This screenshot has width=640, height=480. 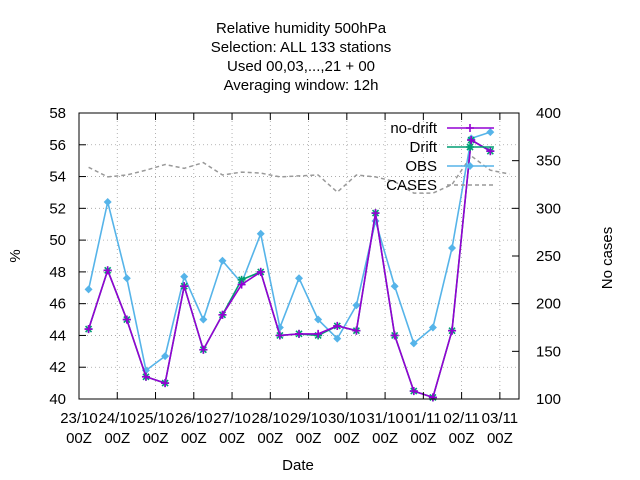 I want to click on series-line, so click(x=299, y=174).